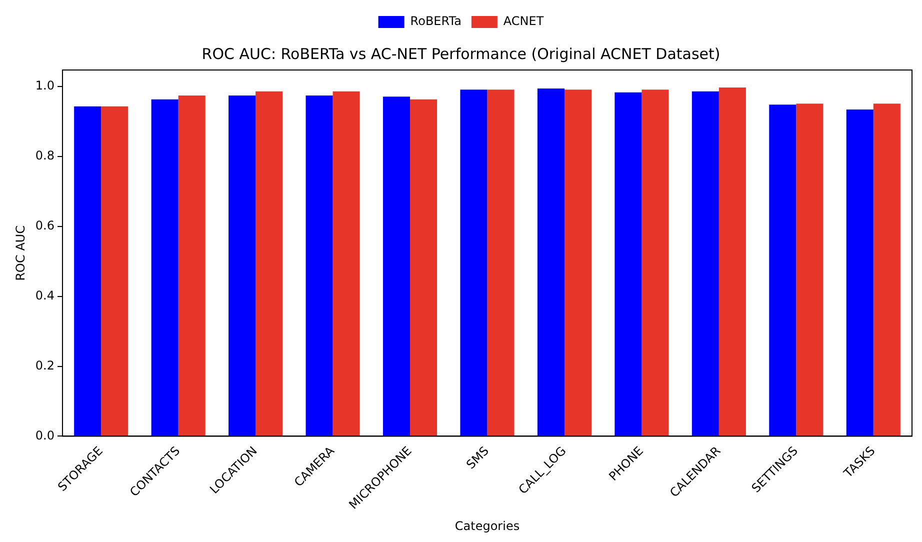  I want to click on legend-label: RoBERTa, so click(436, 21).